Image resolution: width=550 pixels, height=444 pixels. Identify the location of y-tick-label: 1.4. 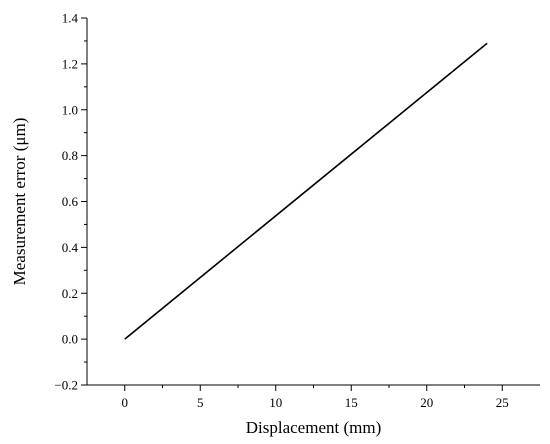
(70, 18).